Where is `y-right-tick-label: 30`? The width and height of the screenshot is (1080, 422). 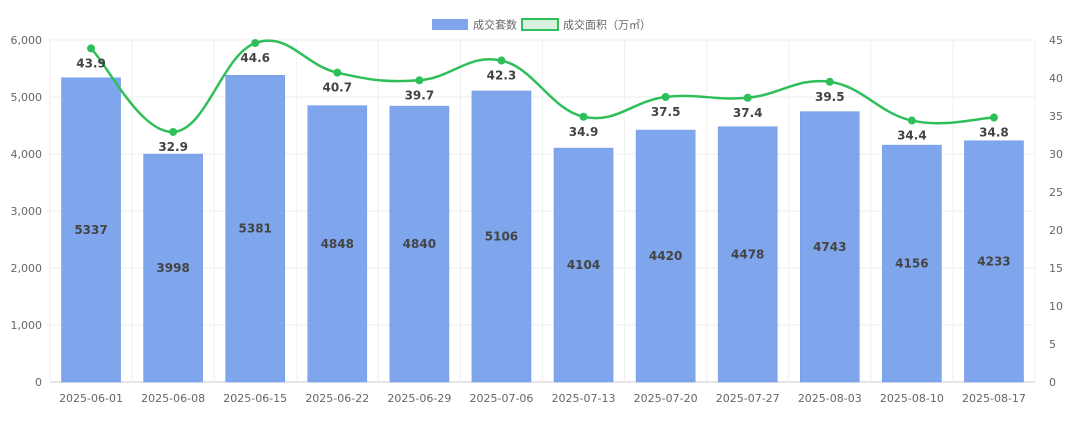
y-right-tick-label: 30 is located at coordinates (1056, 154).